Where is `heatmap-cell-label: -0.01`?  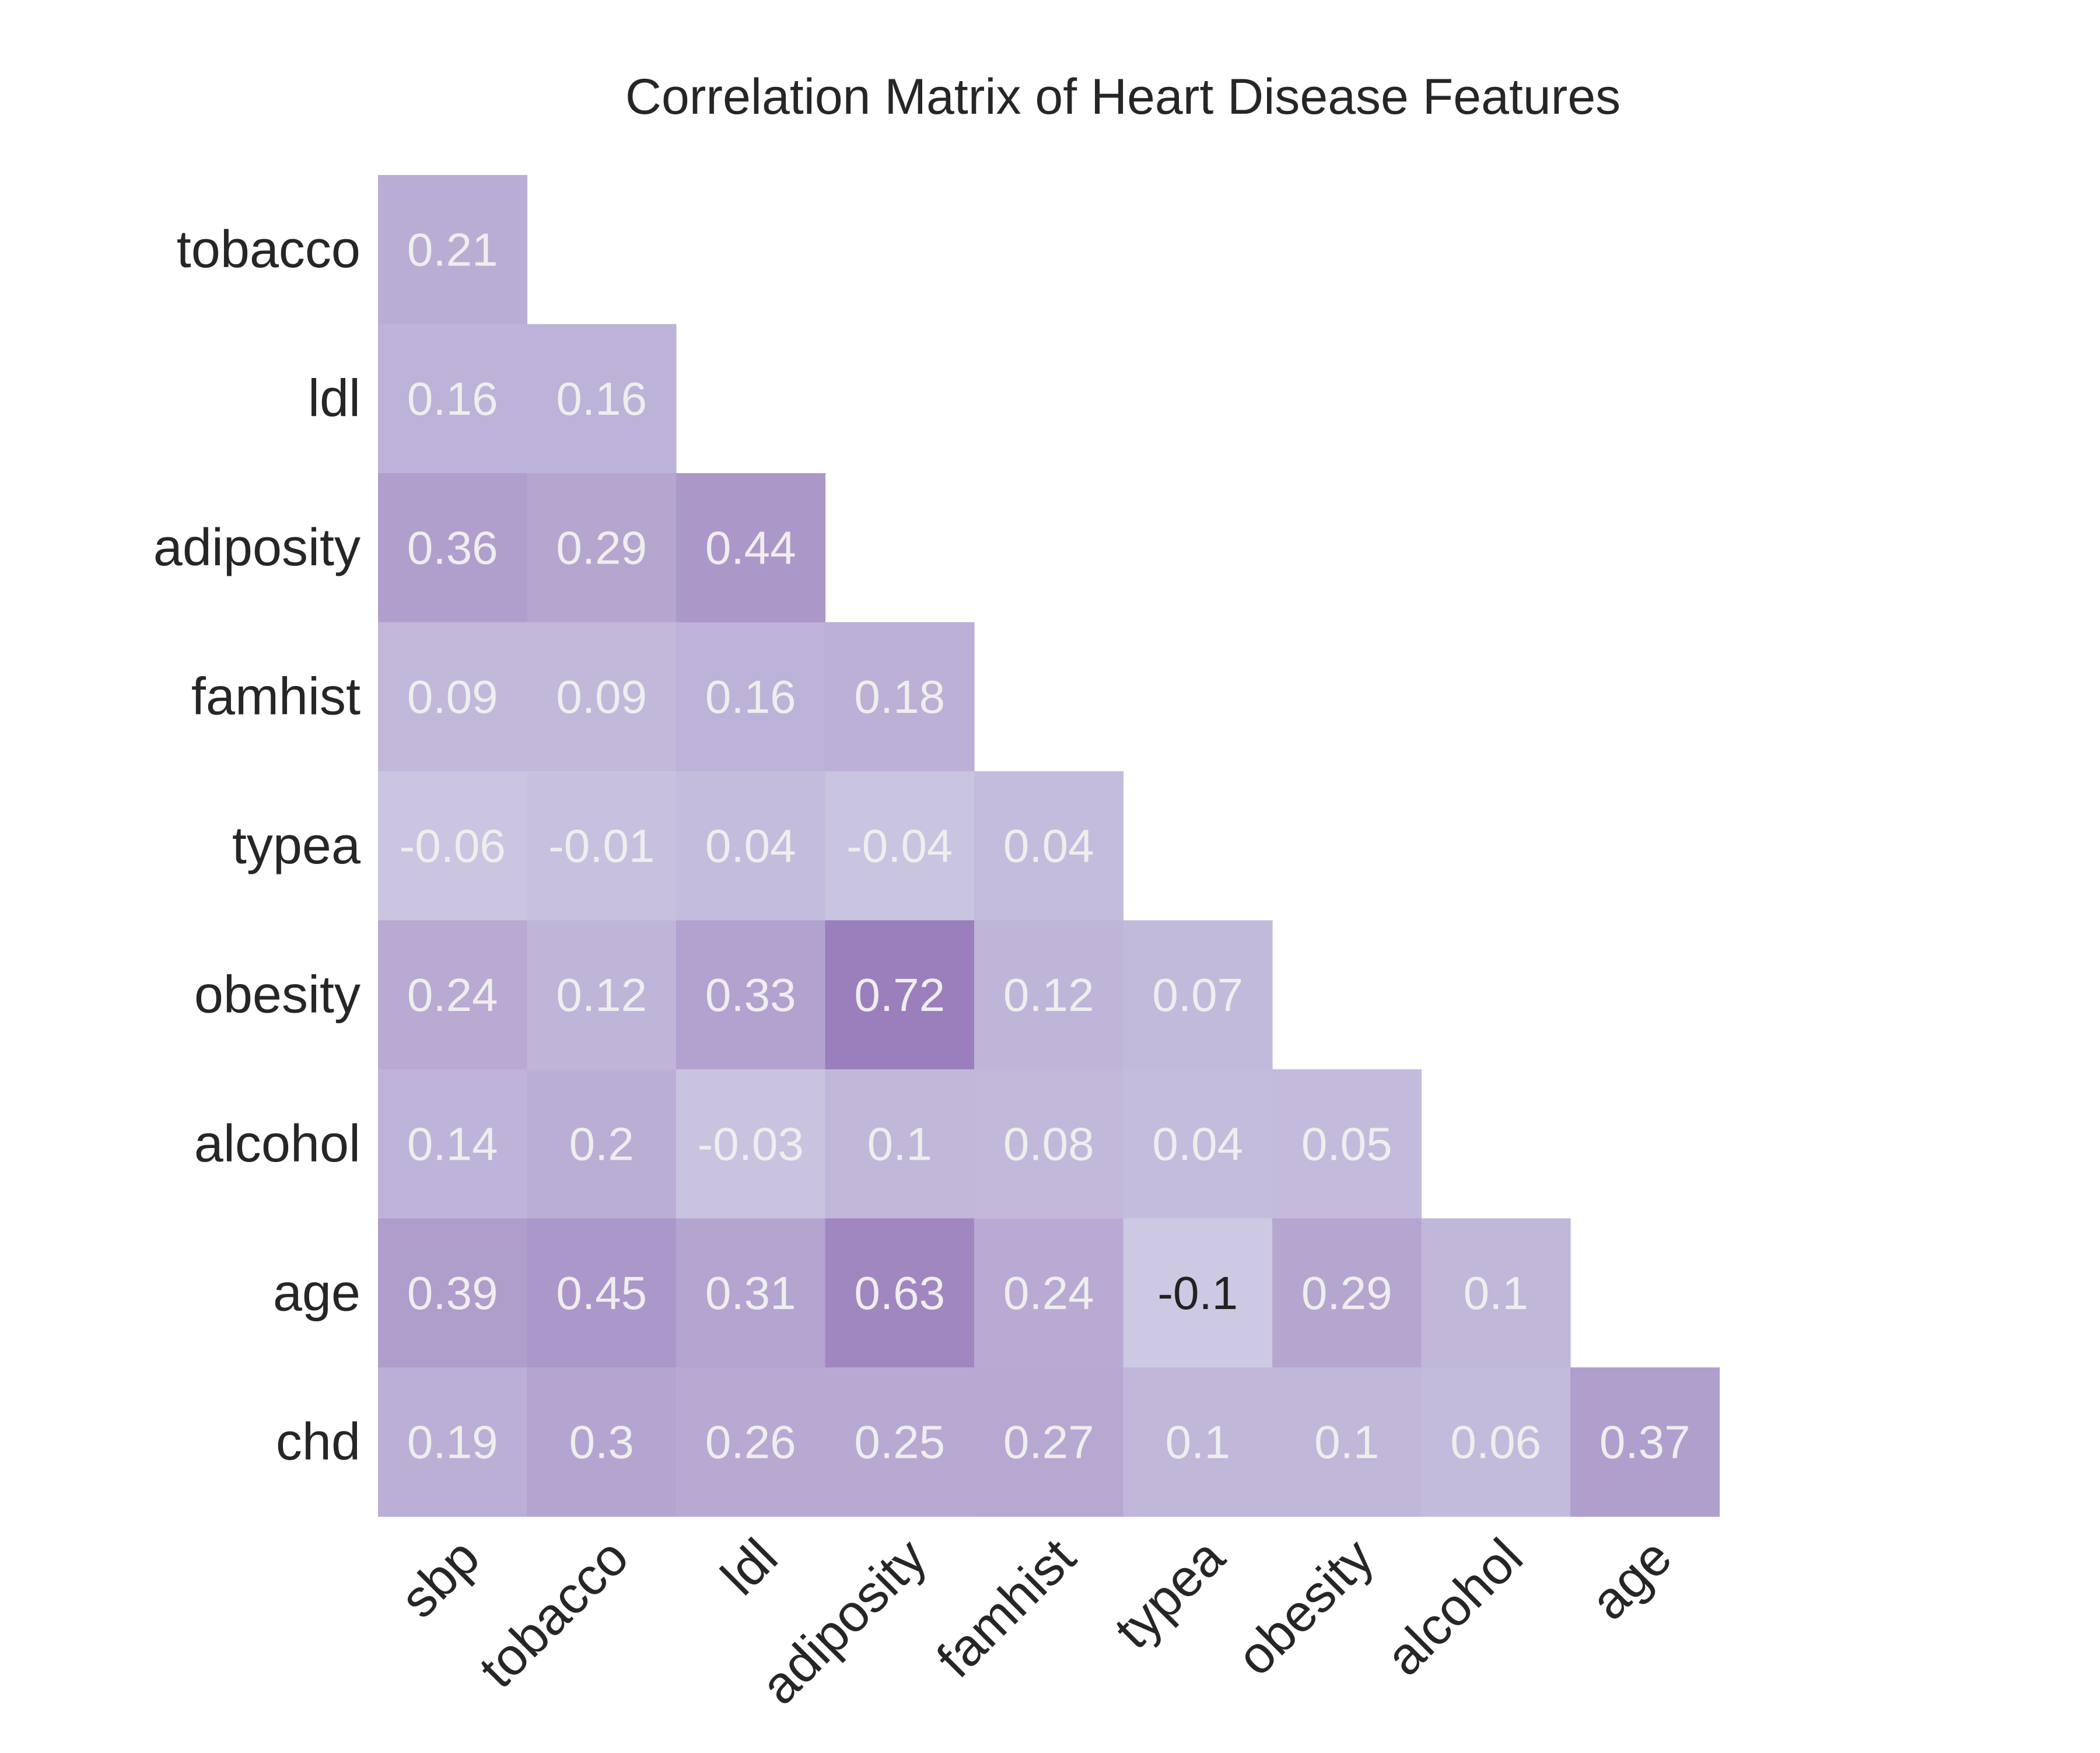
heatmap-cell-label: -0.01 is located at coordinates (601, 846).